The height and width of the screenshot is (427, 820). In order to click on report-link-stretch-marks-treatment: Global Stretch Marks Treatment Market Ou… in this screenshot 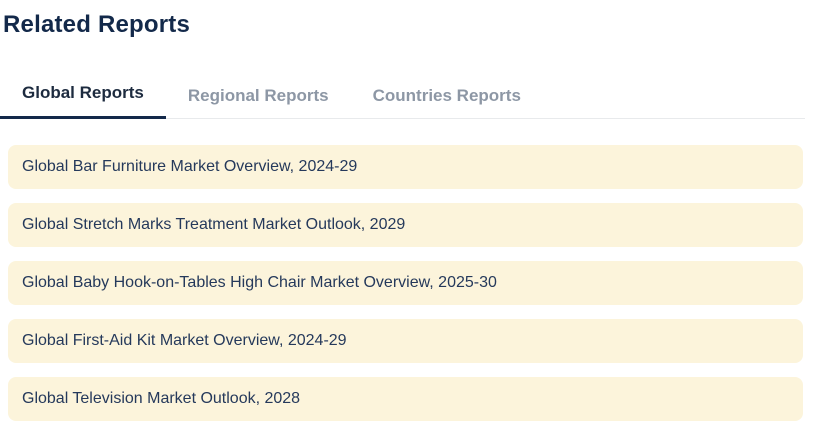, I will do `click(405, 225)`.